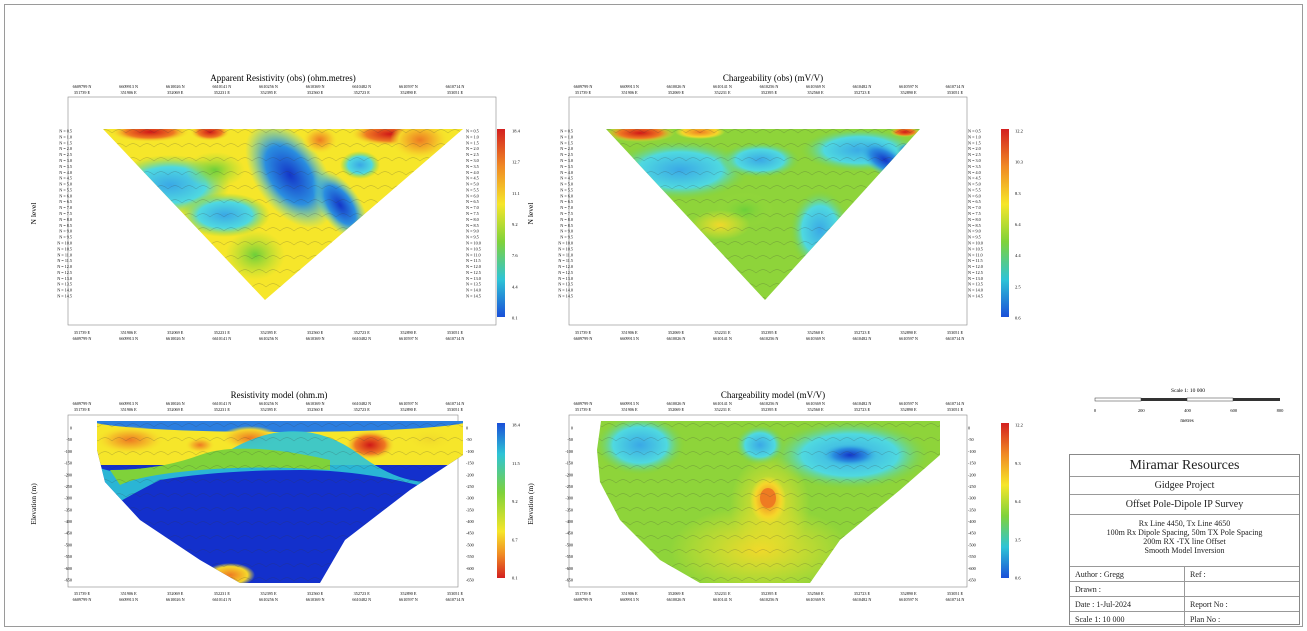  What do you see at coordinates (472, 166) in the screenshot?
I see `y-tick-label: N = 3.5` at bounding box center [472, 166].